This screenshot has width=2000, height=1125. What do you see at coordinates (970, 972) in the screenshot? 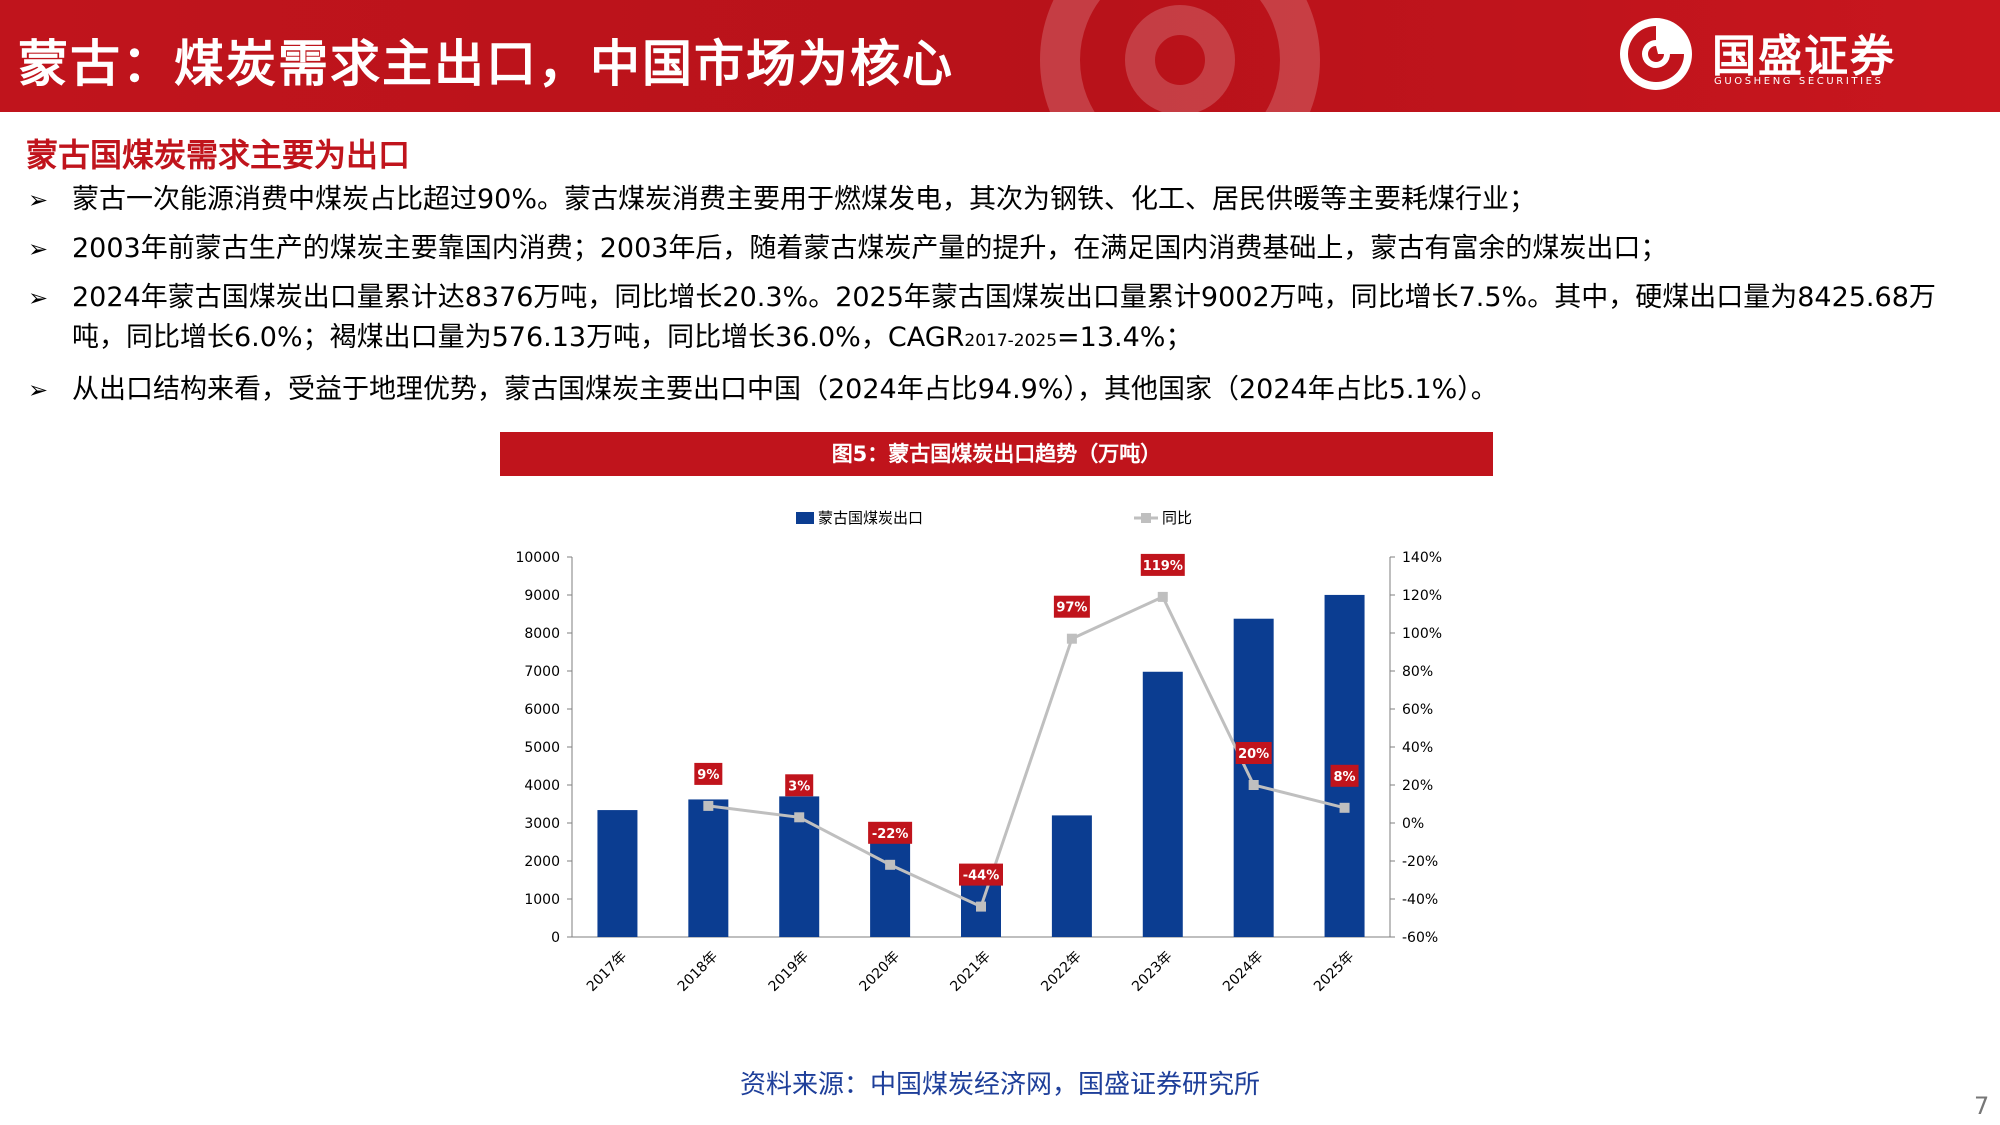
I see `x-tick-label: 2021年` at bounding box center [970, 972].